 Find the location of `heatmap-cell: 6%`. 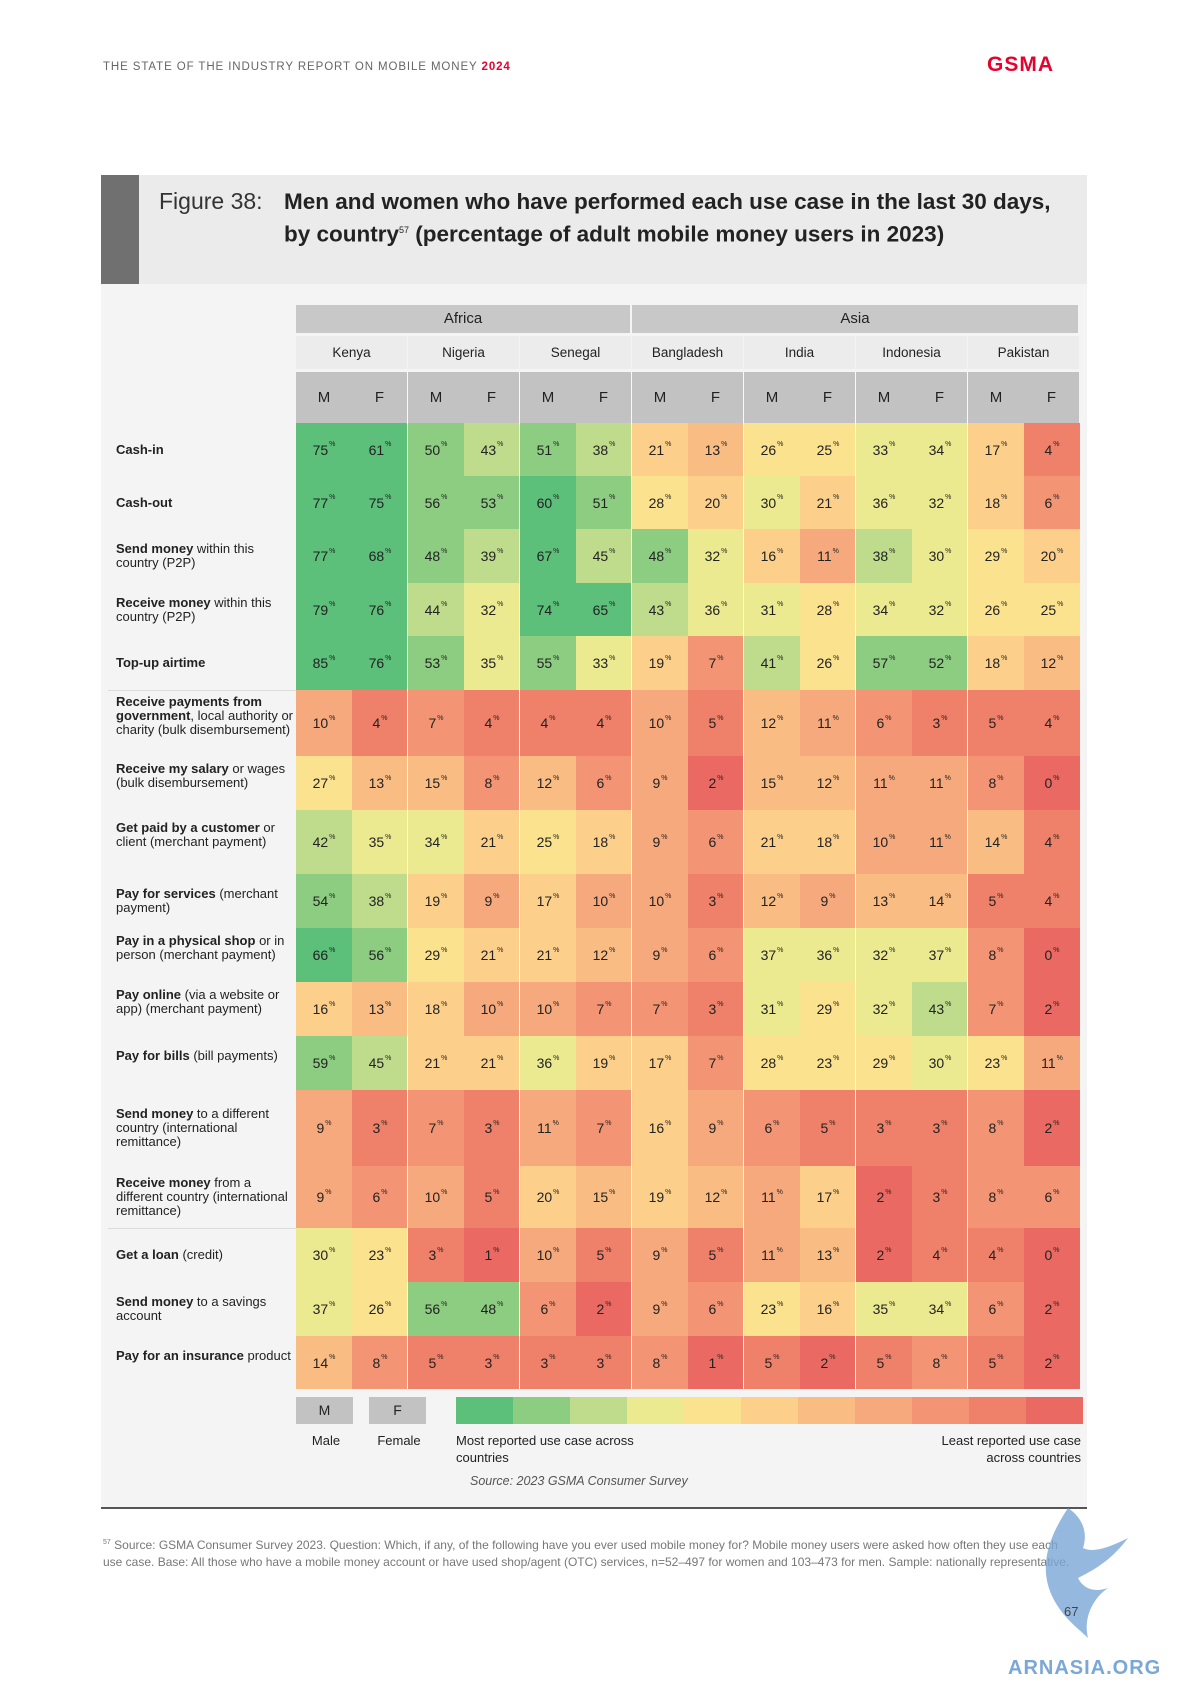

heatmap-cell: 6% is located at coordinates (716, 842).